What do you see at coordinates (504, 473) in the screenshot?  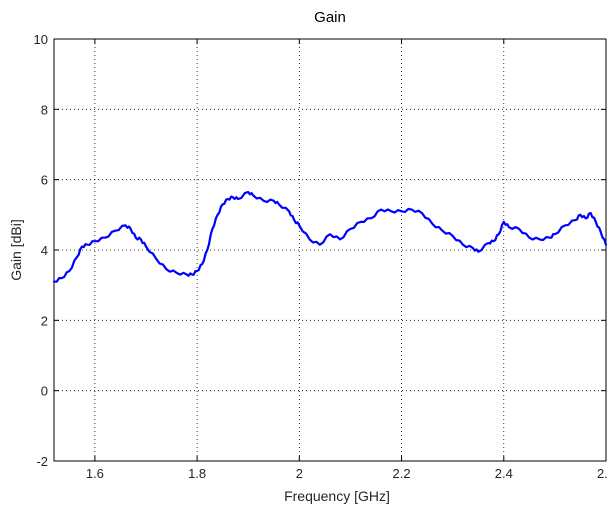 I see `x-tick-label: 2.4` at bounding box center [504, 473].